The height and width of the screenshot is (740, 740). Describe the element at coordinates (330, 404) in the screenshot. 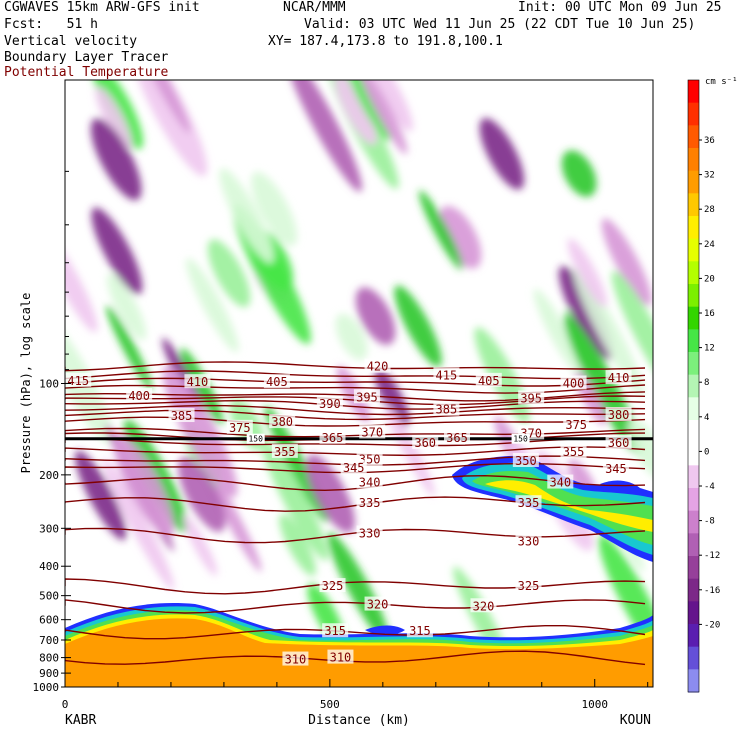

I see `theta-label: 390` at that location.